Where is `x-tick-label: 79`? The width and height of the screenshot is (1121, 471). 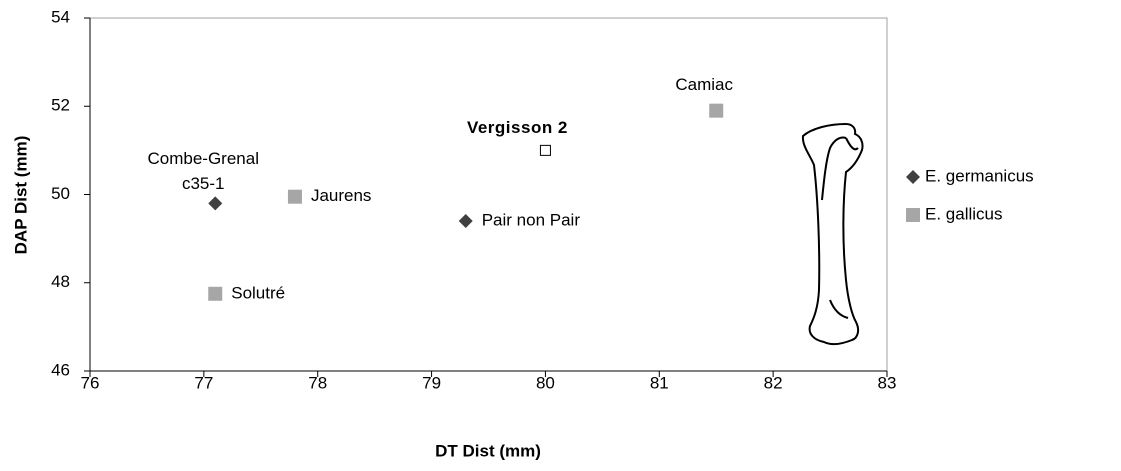
x-tick-label: 79 is located at coordinates (431, 382).